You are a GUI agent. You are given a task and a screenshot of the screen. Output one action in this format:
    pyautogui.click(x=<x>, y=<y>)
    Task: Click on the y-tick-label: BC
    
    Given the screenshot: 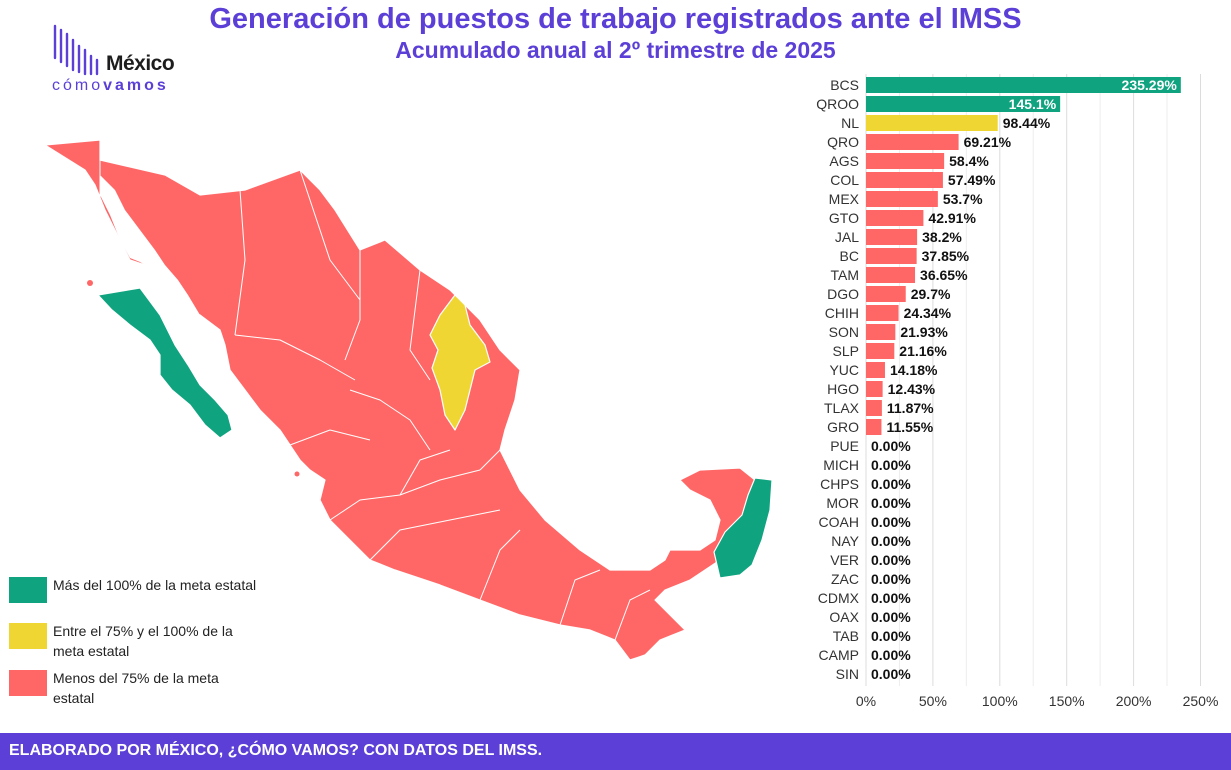 What is the action you would take?
    pyautogui.click(x=849, y=256)
    